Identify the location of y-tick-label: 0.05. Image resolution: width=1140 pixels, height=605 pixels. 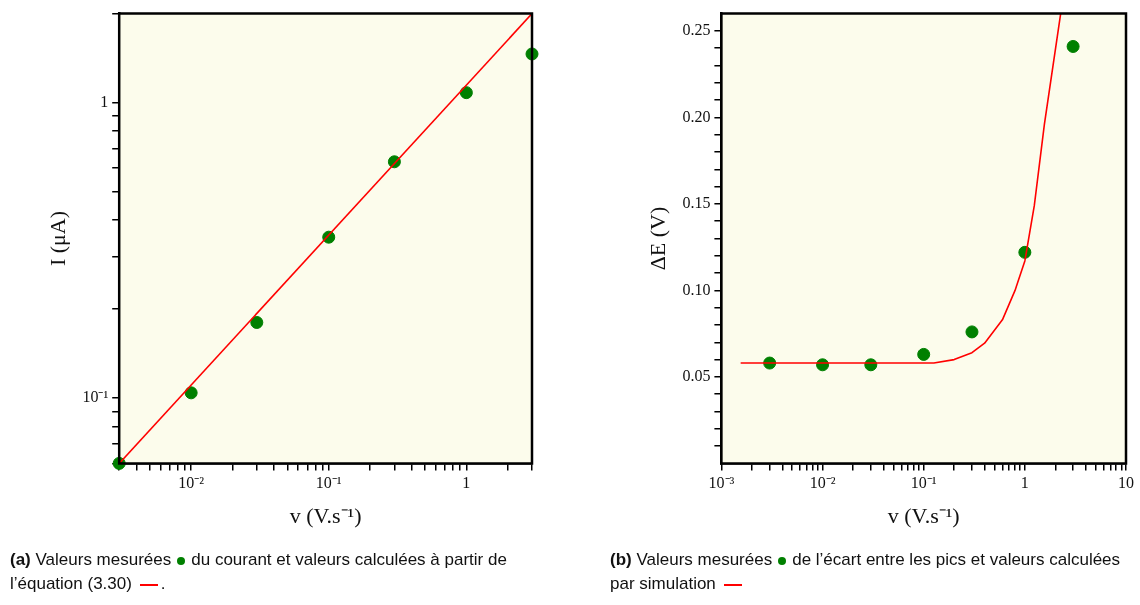
(696, 376).